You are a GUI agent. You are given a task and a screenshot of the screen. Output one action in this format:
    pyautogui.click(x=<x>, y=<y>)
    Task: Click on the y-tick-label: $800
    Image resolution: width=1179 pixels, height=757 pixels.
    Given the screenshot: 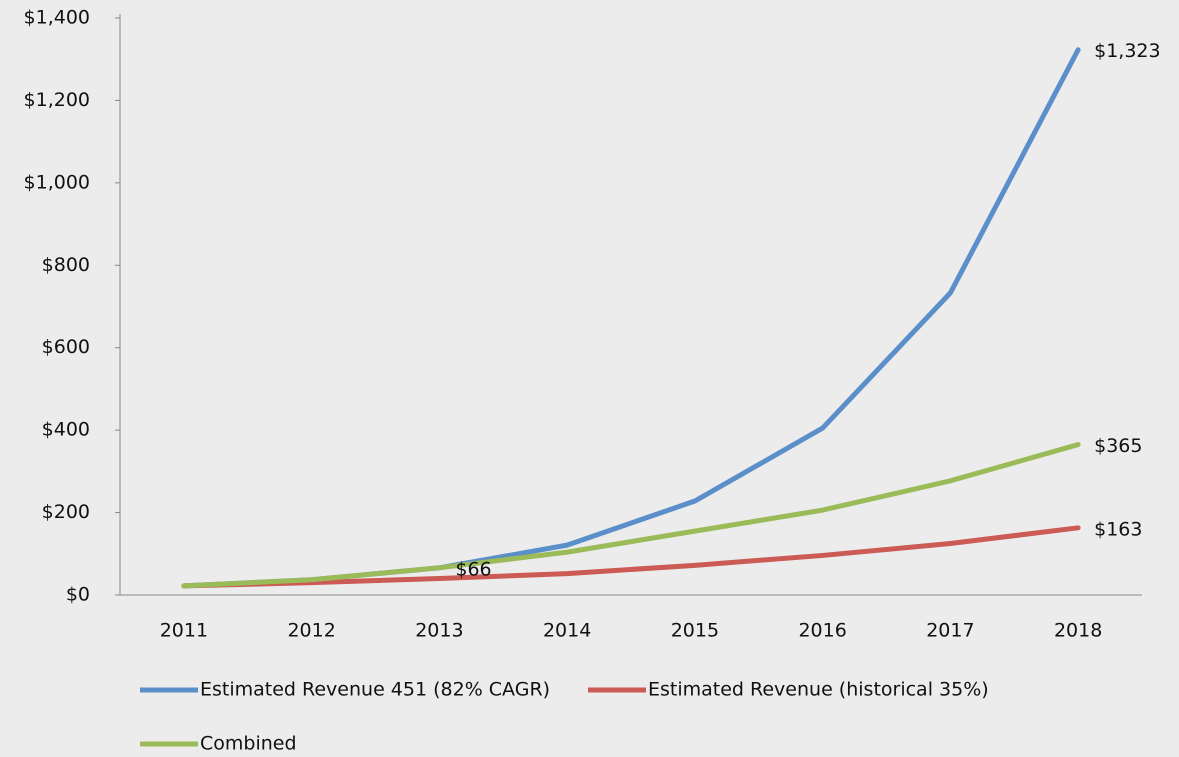 What is the action you would take?
    pyautogui.click(x=66, y=265)
    